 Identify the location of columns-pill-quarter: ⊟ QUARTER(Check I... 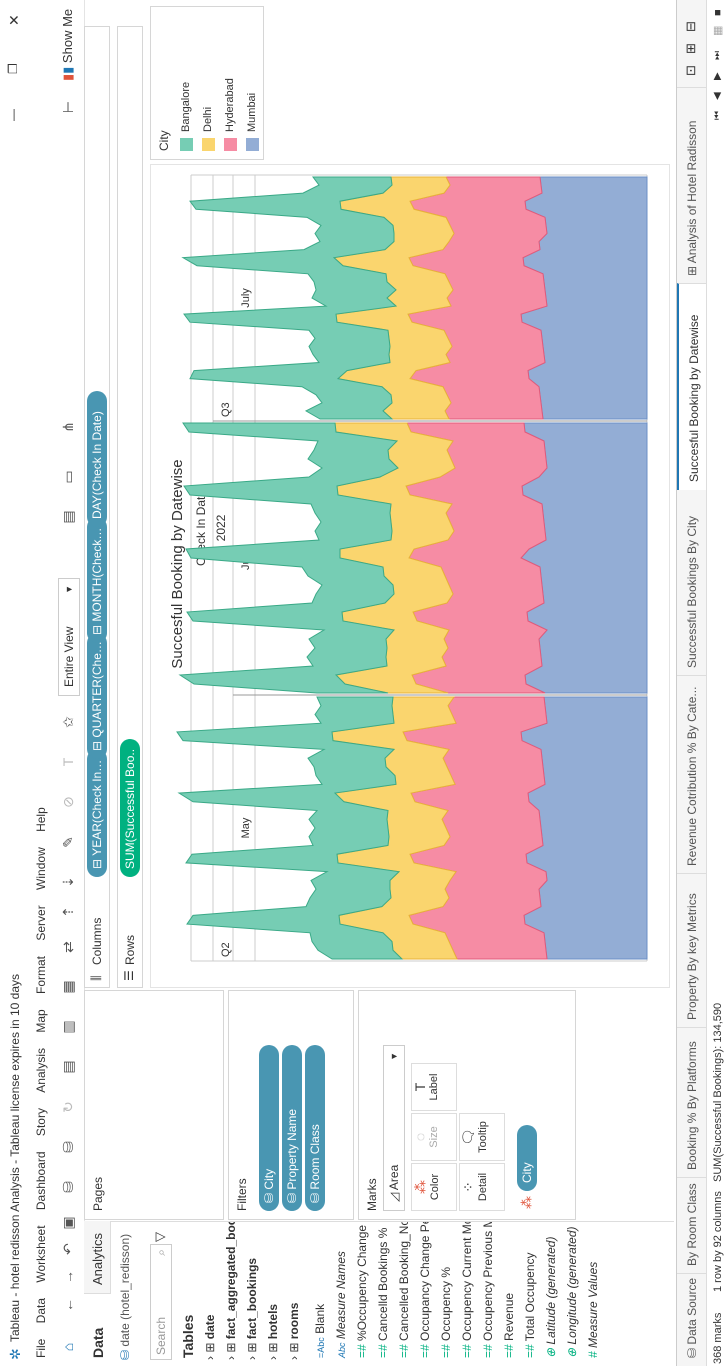
(97, 696).